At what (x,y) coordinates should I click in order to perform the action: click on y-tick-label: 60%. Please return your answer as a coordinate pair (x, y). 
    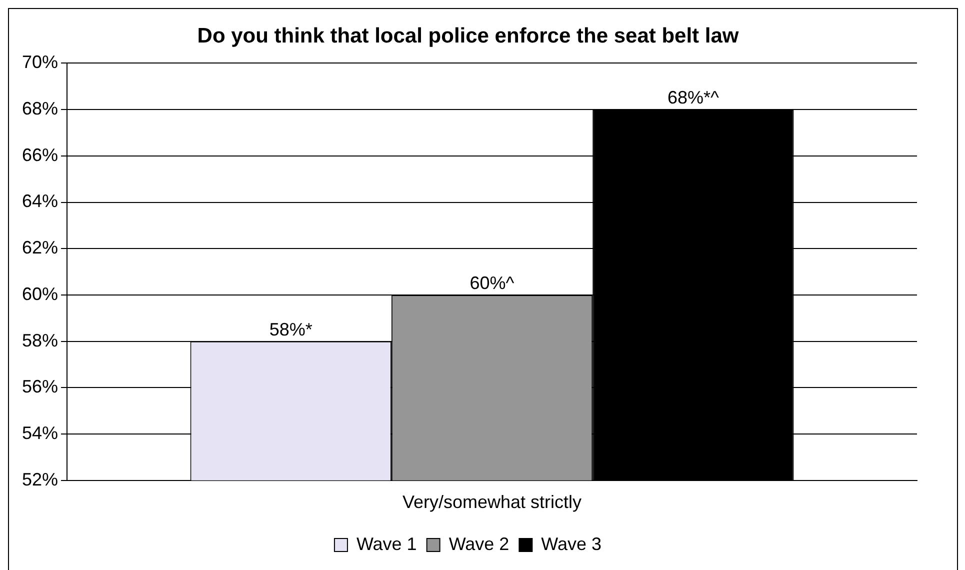
    Looking at the image, I should click on (40, 294).